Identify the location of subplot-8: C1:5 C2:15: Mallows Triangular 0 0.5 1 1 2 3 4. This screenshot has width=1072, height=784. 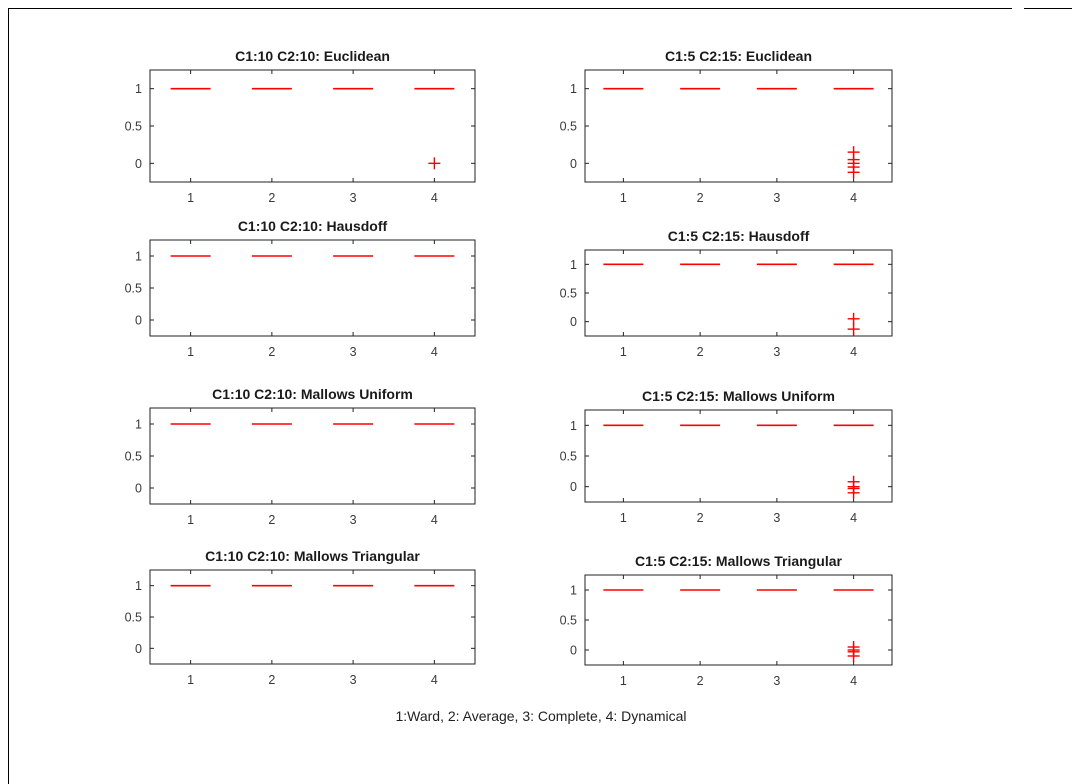
(726, 620).